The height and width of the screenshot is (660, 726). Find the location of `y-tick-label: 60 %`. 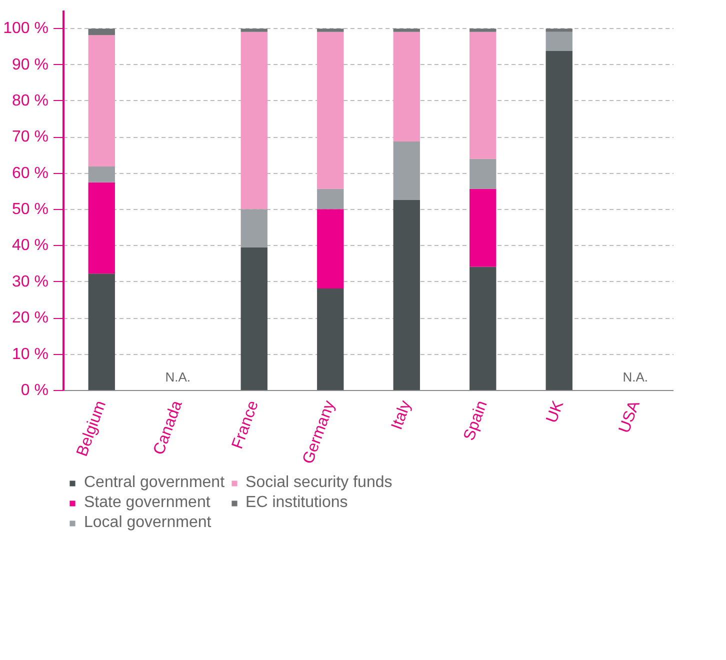

y-tick-label: 60 % is located at coordinates (30, 173).